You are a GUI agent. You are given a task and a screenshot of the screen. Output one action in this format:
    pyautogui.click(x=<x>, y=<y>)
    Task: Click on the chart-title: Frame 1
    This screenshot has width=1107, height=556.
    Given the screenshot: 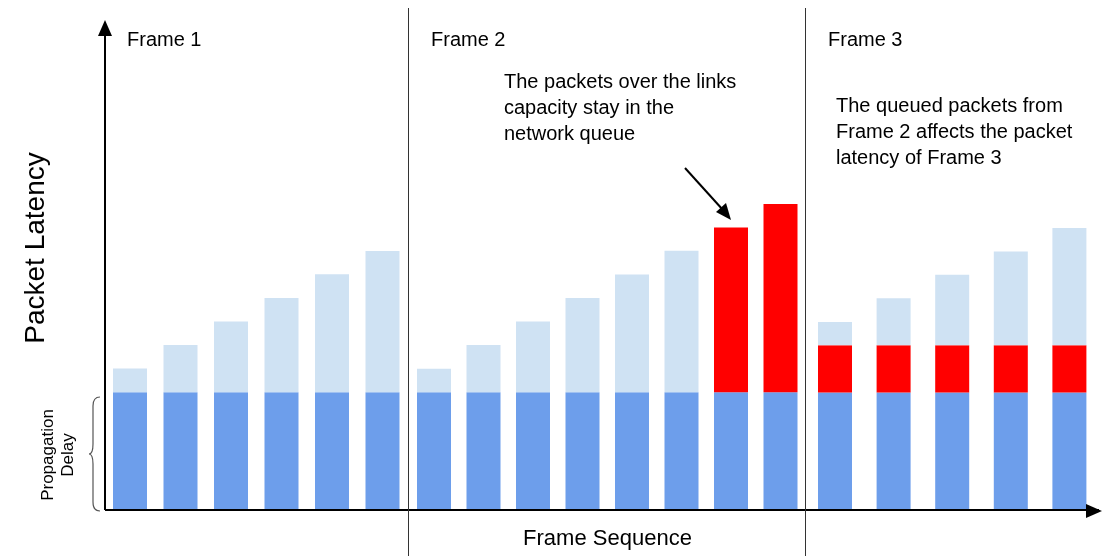 What is the action you would take?
    pyautogui.click(x=164, y=39)
    